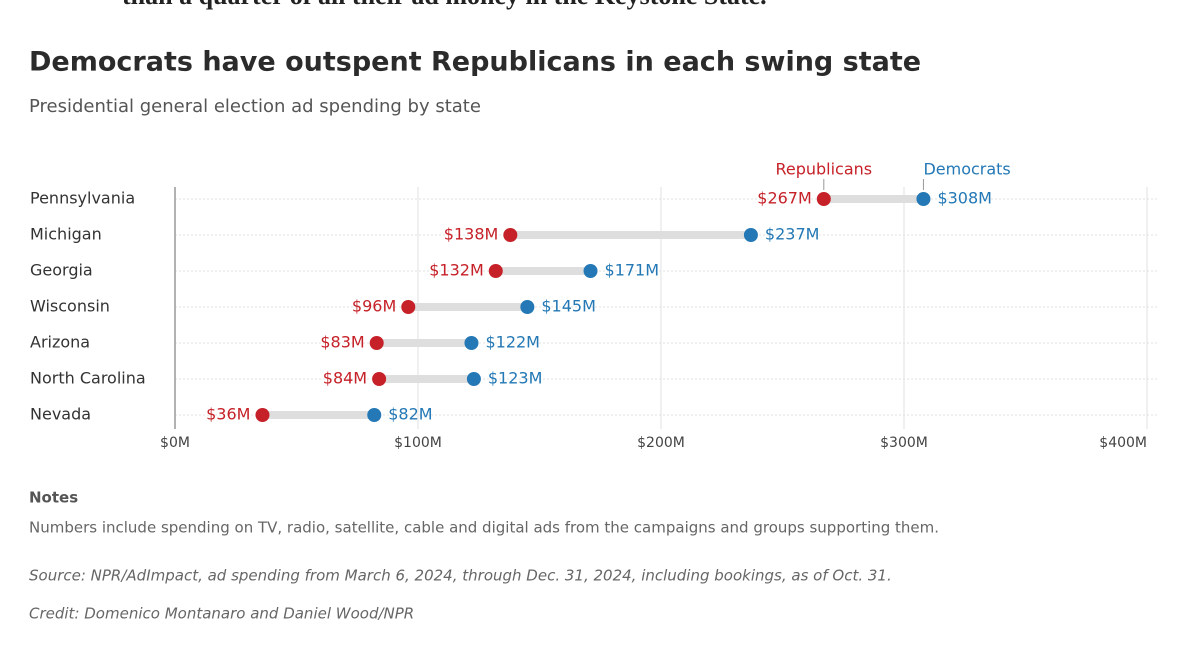 The image size is (1200, 660). What do you see at coordinates (60, 414) in the screenshot?
I see `category-label: Nevada` at bounding box center [60, 414].